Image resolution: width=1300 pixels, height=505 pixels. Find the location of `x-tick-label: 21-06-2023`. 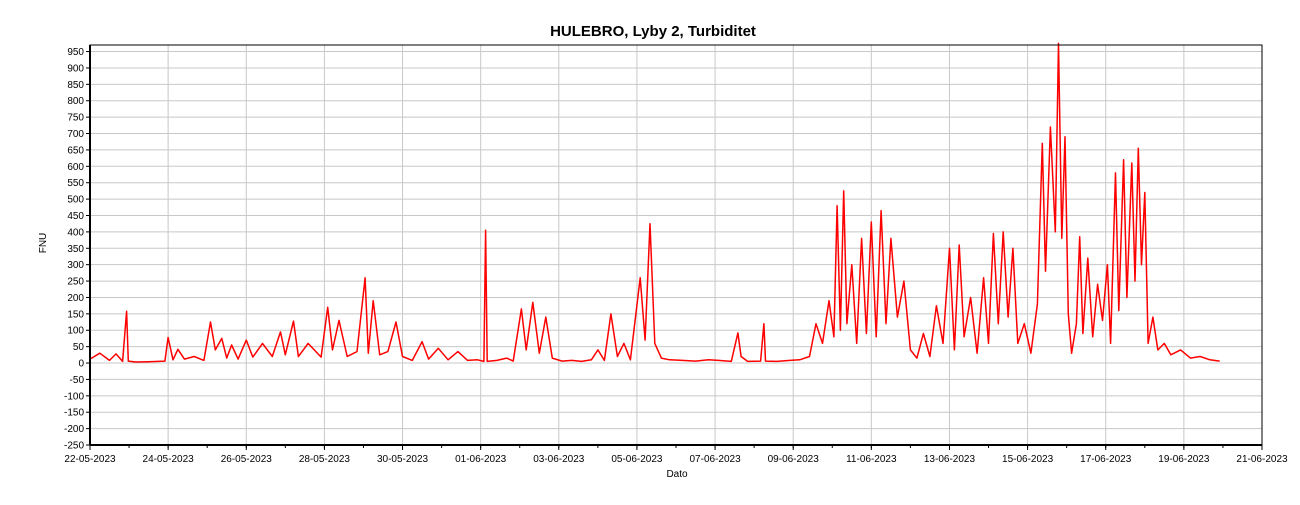

x-tick-label: 21-06-2023 is located at coordinates (1262, 459).